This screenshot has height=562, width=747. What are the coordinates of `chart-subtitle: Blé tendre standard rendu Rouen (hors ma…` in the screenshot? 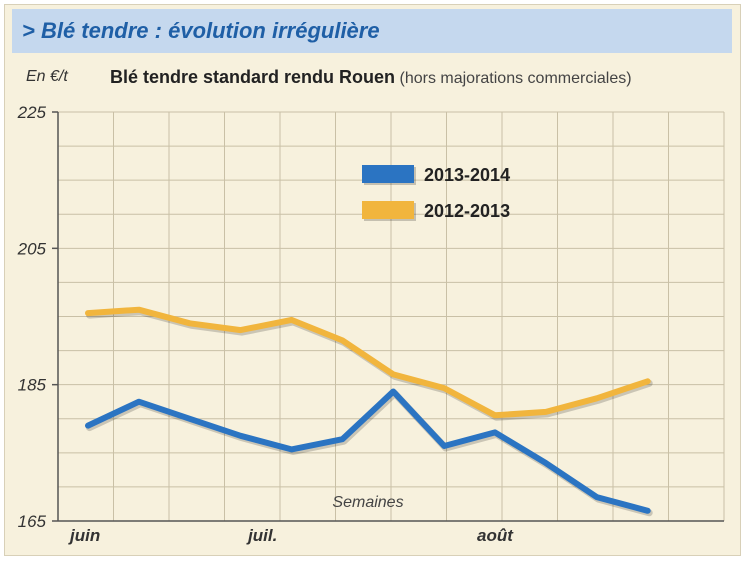 It's located at (371, 77).